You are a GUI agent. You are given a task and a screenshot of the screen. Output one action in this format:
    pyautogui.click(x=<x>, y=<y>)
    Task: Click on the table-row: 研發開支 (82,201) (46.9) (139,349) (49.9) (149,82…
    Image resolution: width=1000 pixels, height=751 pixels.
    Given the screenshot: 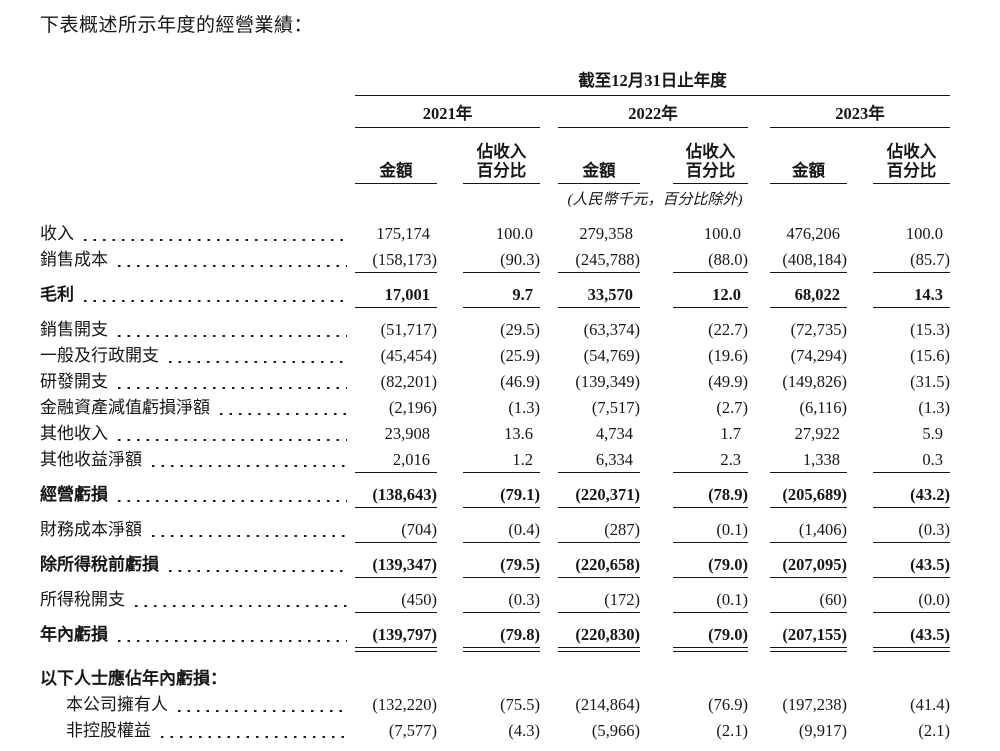 What is the action you would take?
    pyautogui.click(x=496, y=382)
    